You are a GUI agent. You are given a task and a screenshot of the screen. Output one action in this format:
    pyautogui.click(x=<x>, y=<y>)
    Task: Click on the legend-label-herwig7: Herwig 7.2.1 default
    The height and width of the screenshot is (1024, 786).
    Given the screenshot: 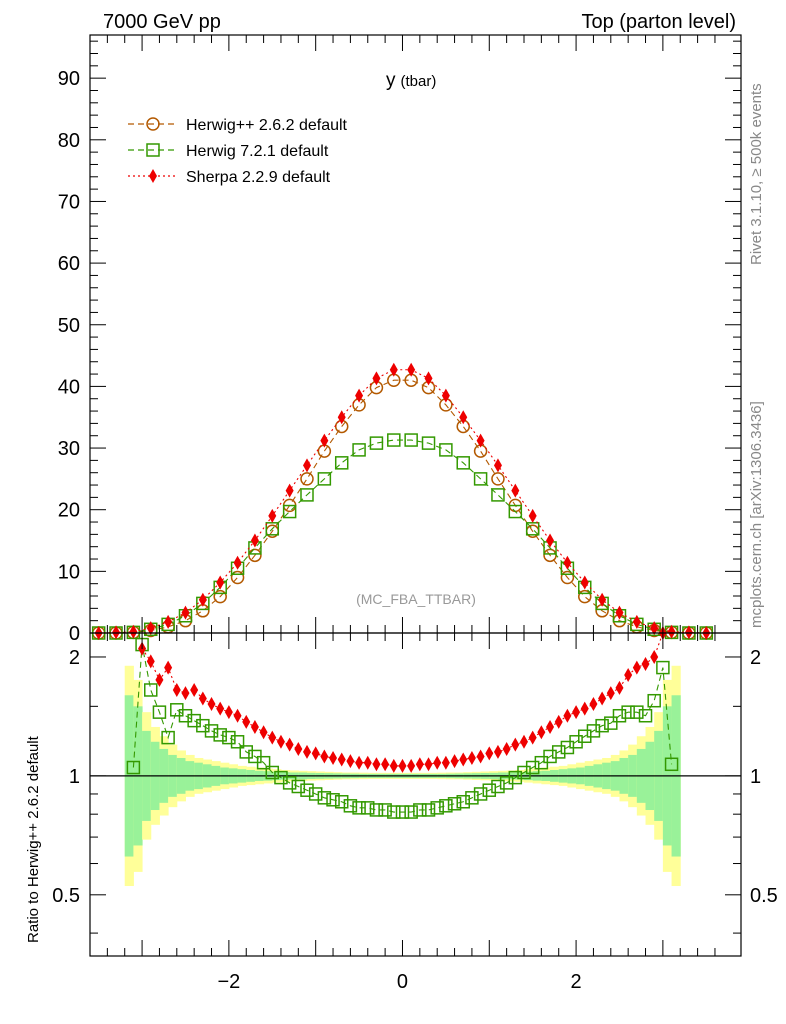 What is the action you would take?
    pyautogui.click(x=257, y=151)
    